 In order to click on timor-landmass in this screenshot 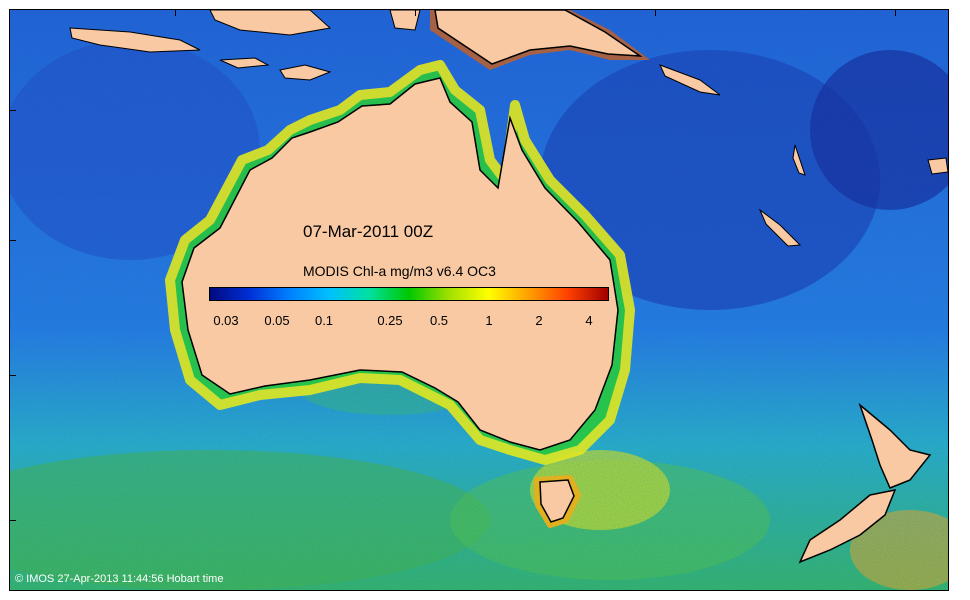, I will do `click(305, 72)`.